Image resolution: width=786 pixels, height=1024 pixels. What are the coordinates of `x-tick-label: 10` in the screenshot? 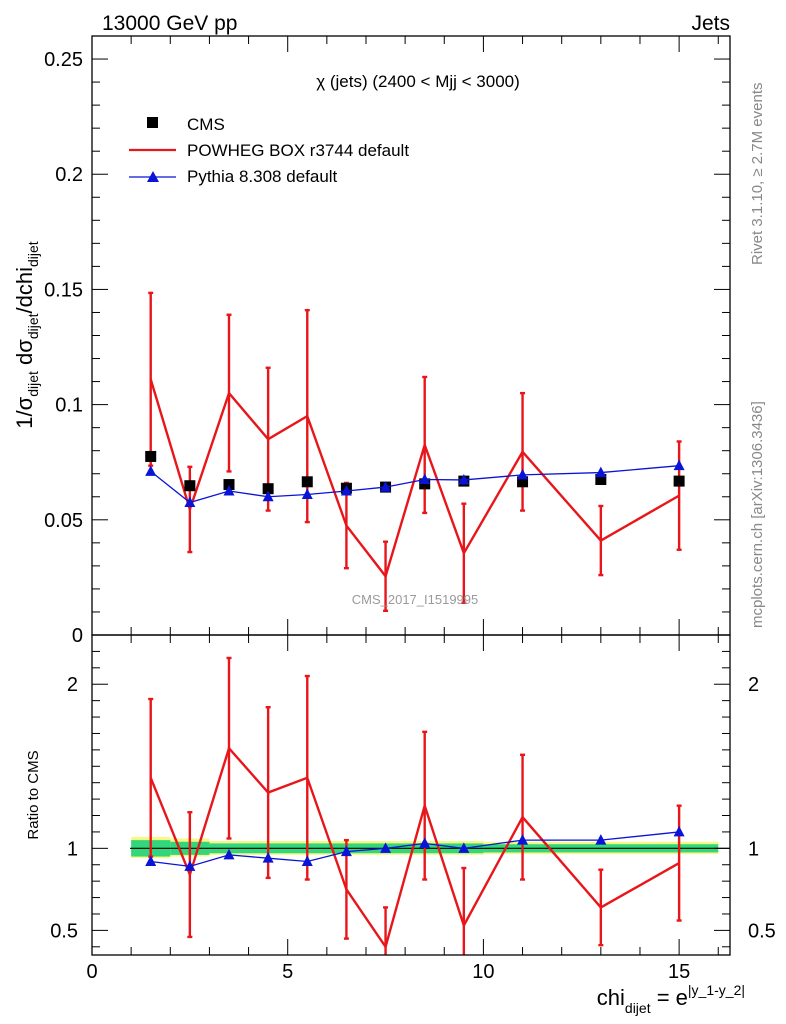 It's located at (483, 972).